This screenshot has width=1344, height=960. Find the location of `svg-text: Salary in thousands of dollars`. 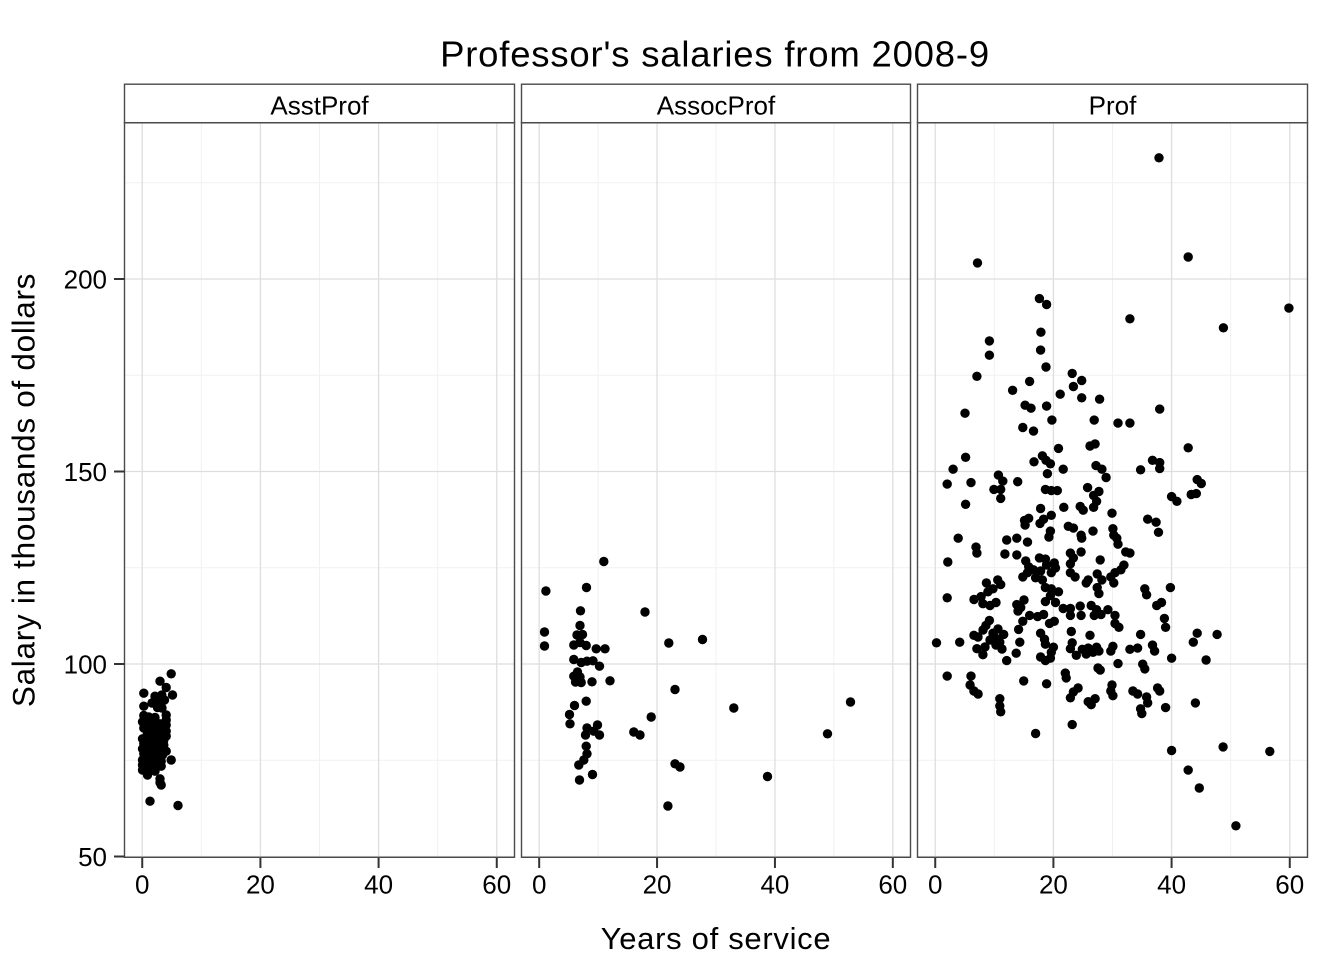

svg-text: Salary in thousands of dollars is located at coordinates (24, 490).